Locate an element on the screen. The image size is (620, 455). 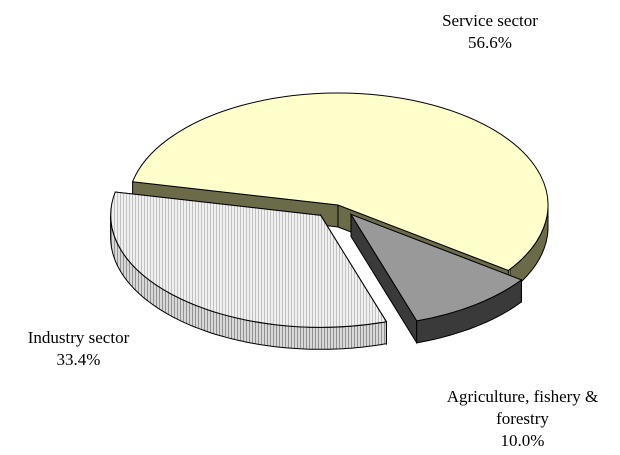
agriculture-name-line2: forestry is located at coordinates (522, 418).